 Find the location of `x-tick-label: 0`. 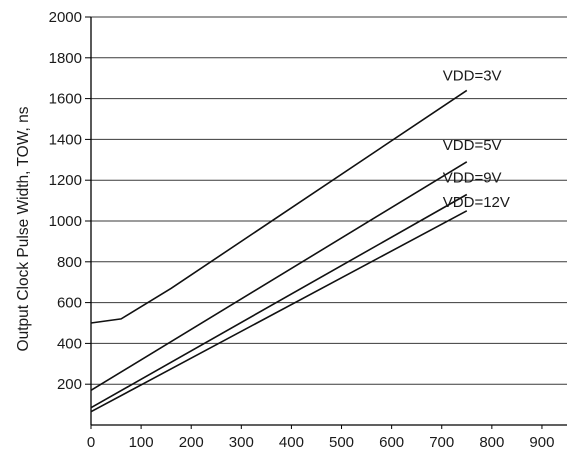

x-tick-label: 0 is located at coordinates (91, 442).